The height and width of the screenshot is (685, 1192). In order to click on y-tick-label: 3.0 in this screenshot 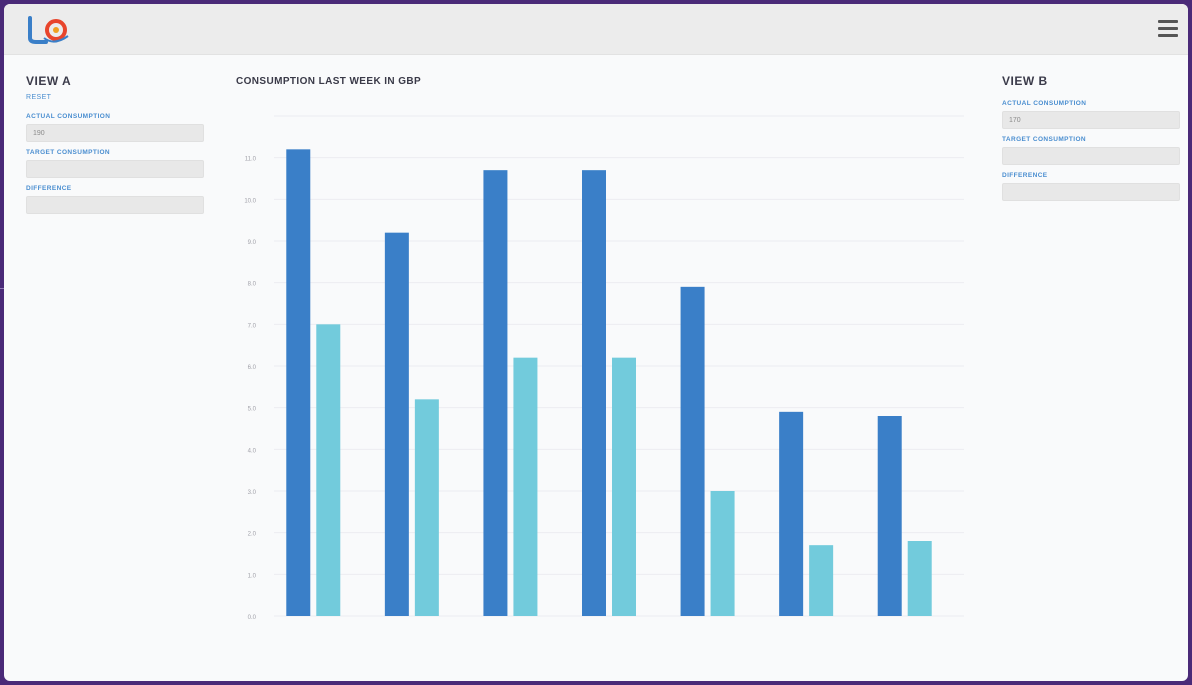, I will do `click(252, 493)`.